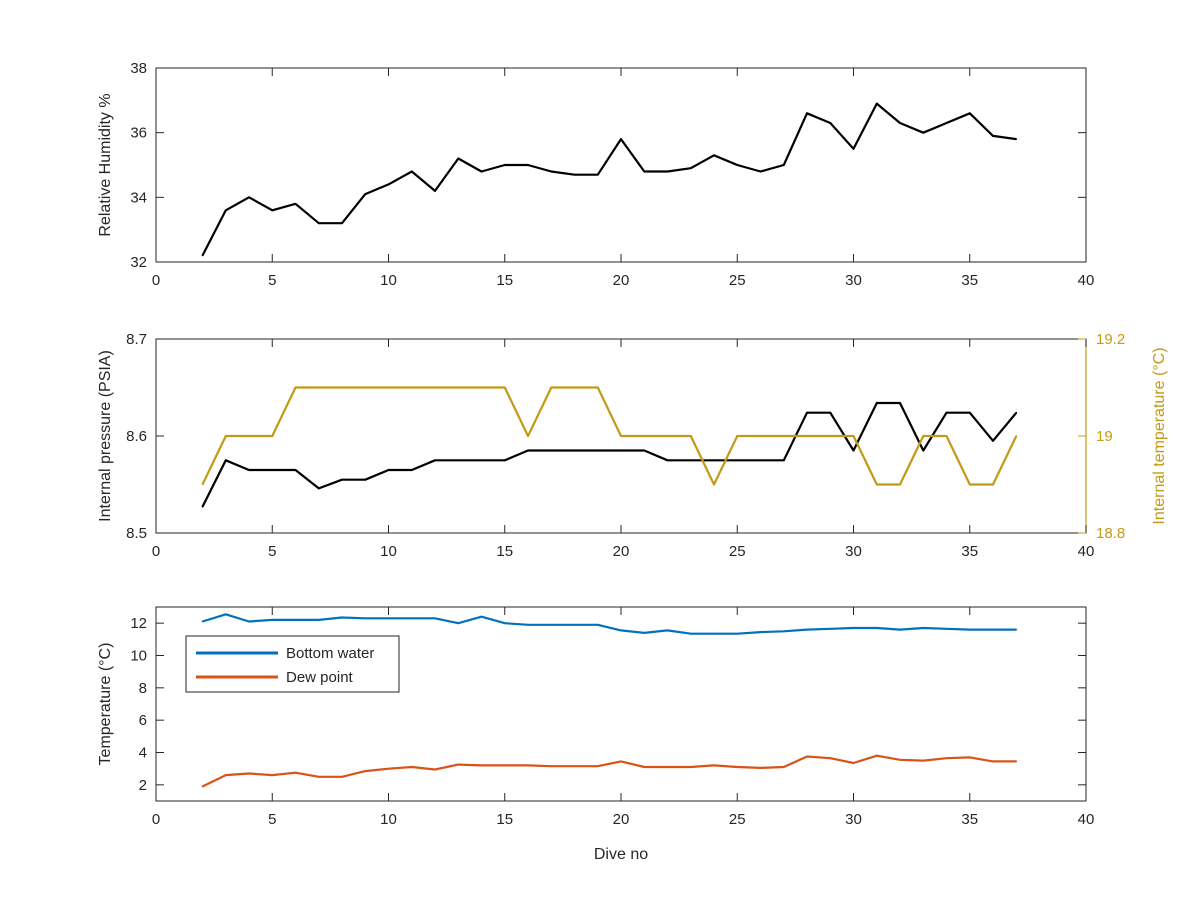  I want to click on y-tick-label: 10, so click(138, 656).